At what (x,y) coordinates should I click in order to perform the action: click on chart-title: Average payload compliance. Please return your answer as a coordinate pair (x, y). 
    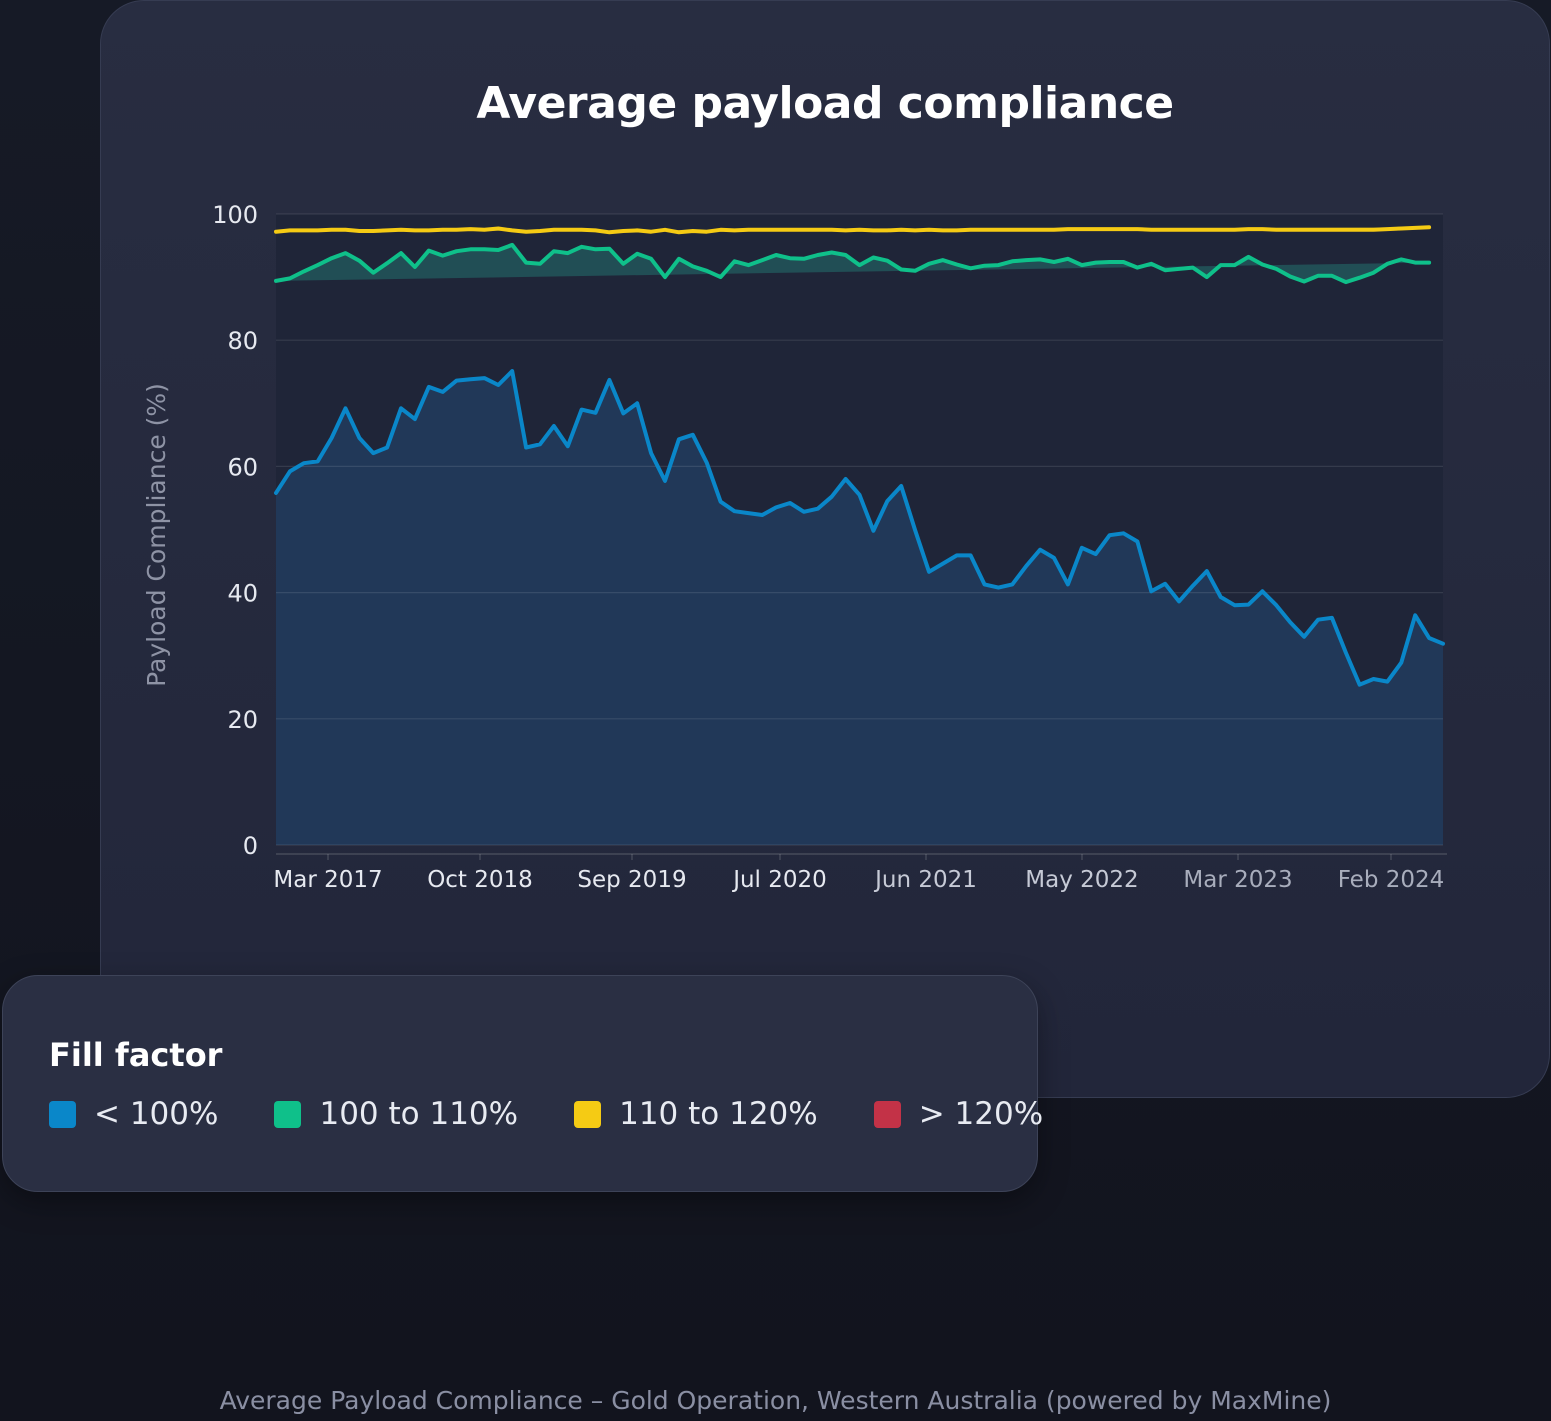
    Looking at the image, I should click on (825, 103).